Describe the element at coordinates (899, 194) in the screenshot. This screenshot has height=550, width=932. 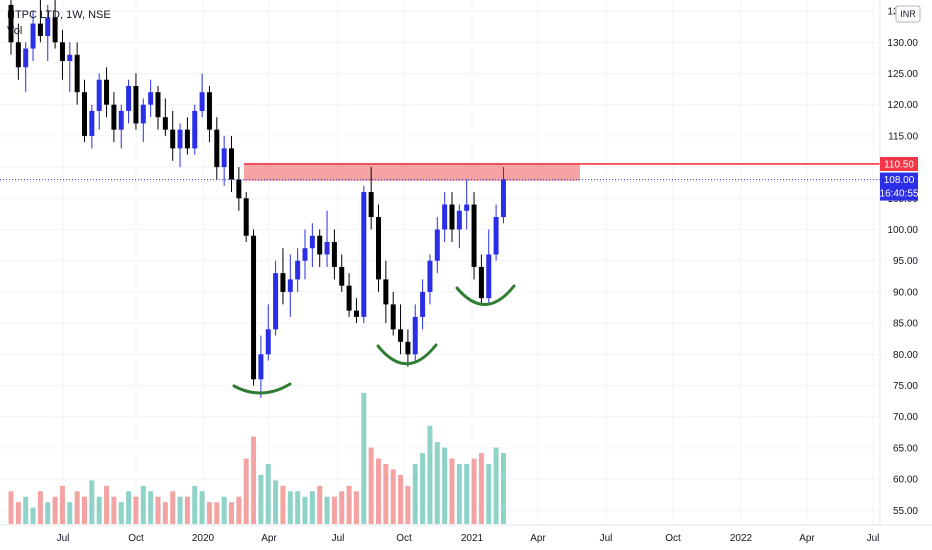
I see `bar-countdown-text: 16:40:55` at that location.